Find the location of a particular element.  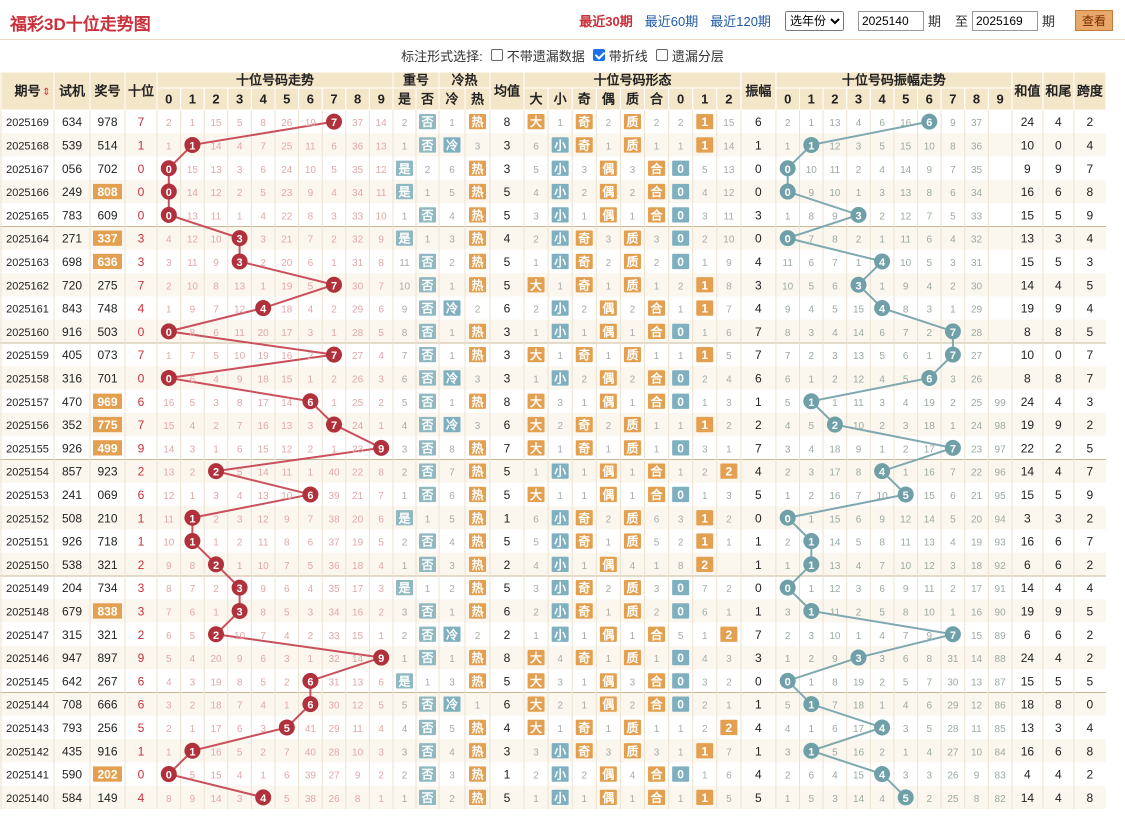

missing-count: 3 is located at coordinates (311, 612).